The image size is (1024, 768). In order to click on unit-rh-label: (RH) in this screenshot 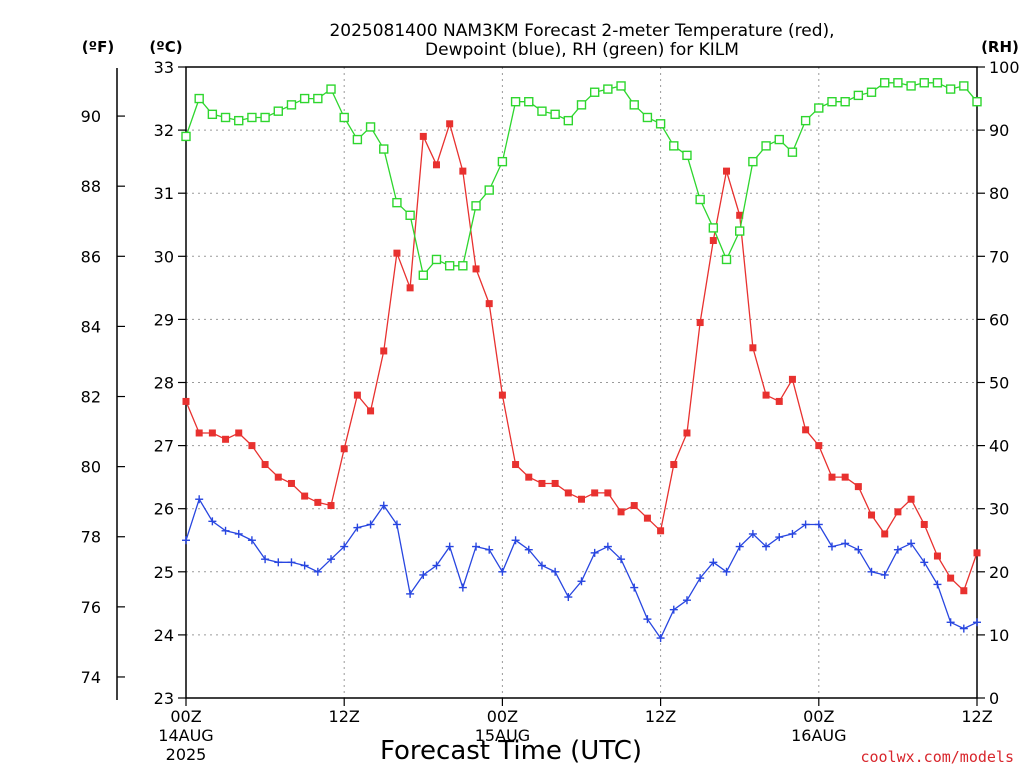, I will do `click(1000, 47)`.